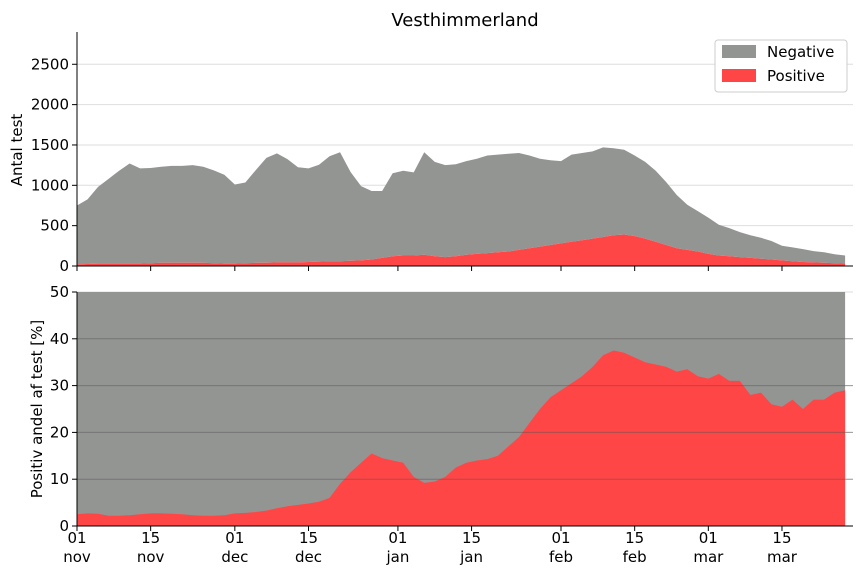 The image size is (864, 576). I want to click on legend-swatch-positive, so click(739, 75).